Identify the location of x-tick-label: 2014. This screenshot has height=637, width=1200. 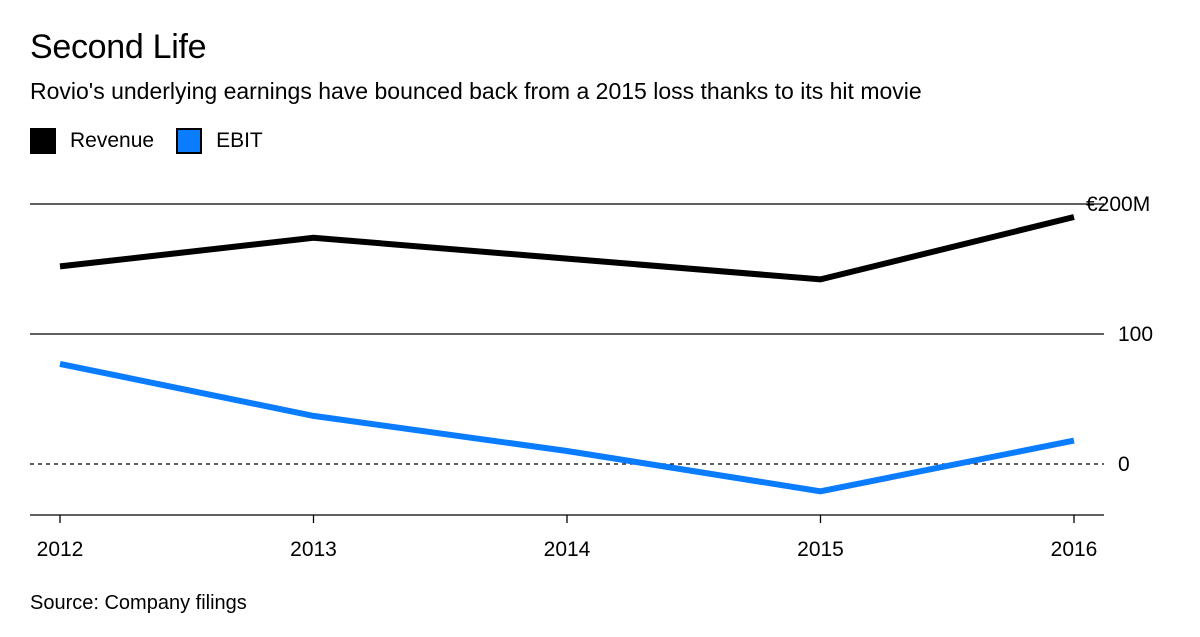
(567, 549).